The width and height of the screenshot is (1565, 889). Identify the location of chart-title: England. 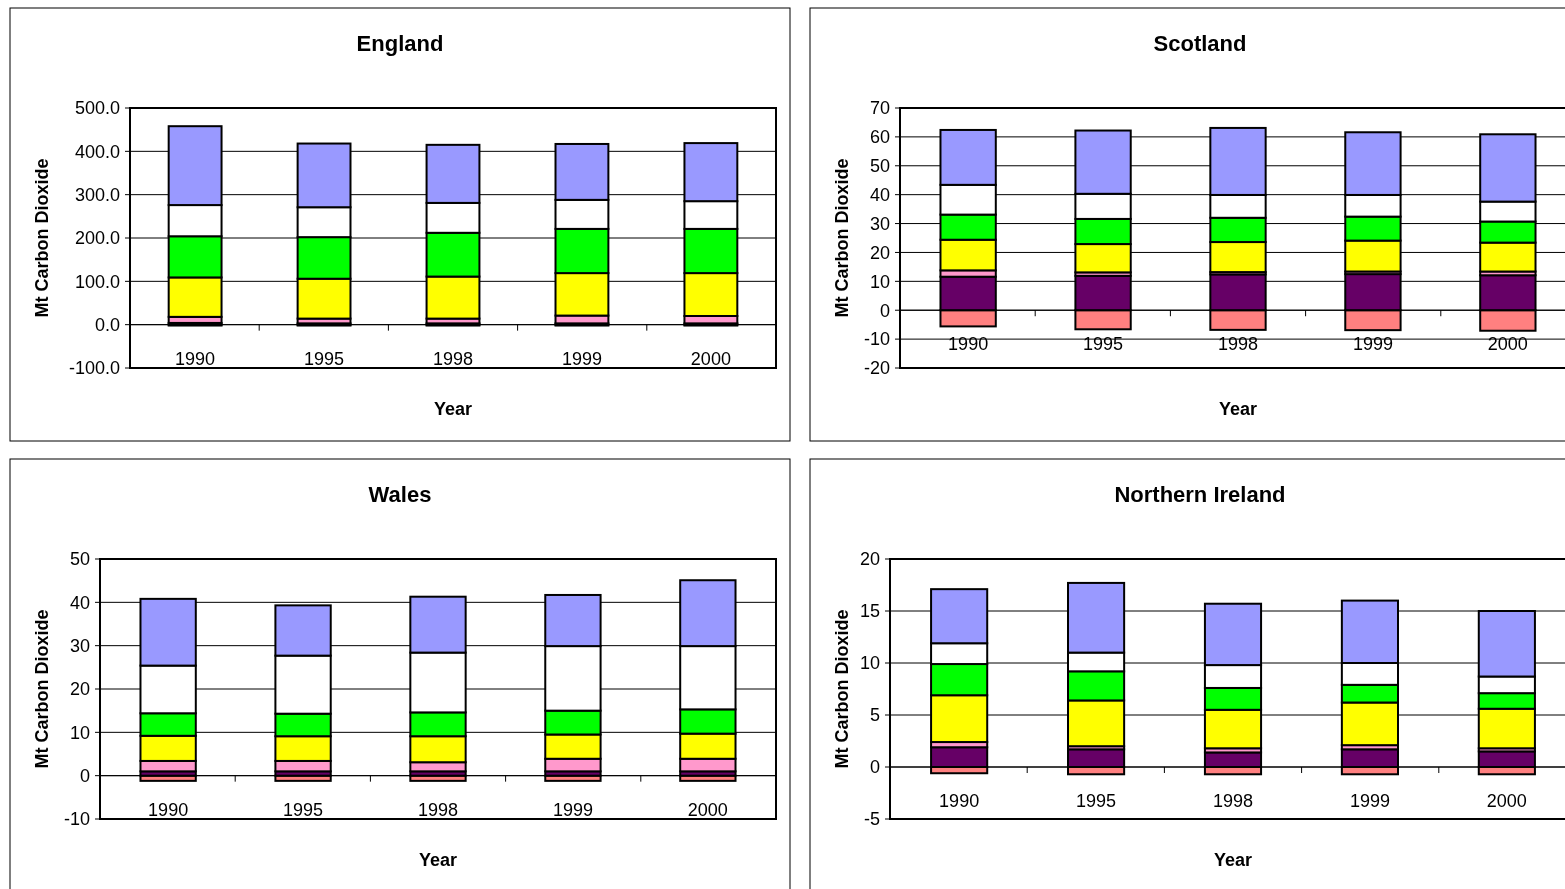
(400, 43).